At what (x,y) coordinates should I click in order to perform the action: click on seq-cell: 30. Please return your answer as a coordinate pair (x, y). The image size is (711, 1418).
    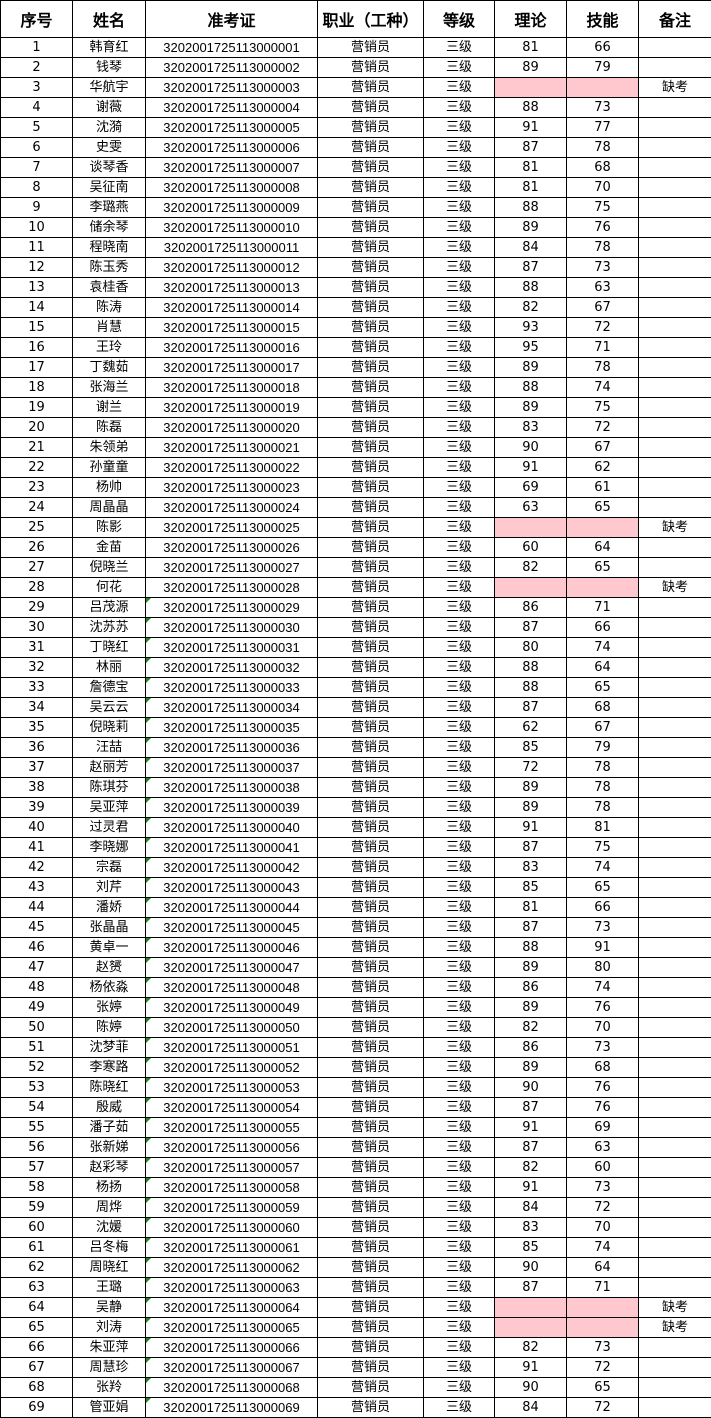
    Looking at the image, I should click on (37, 628).